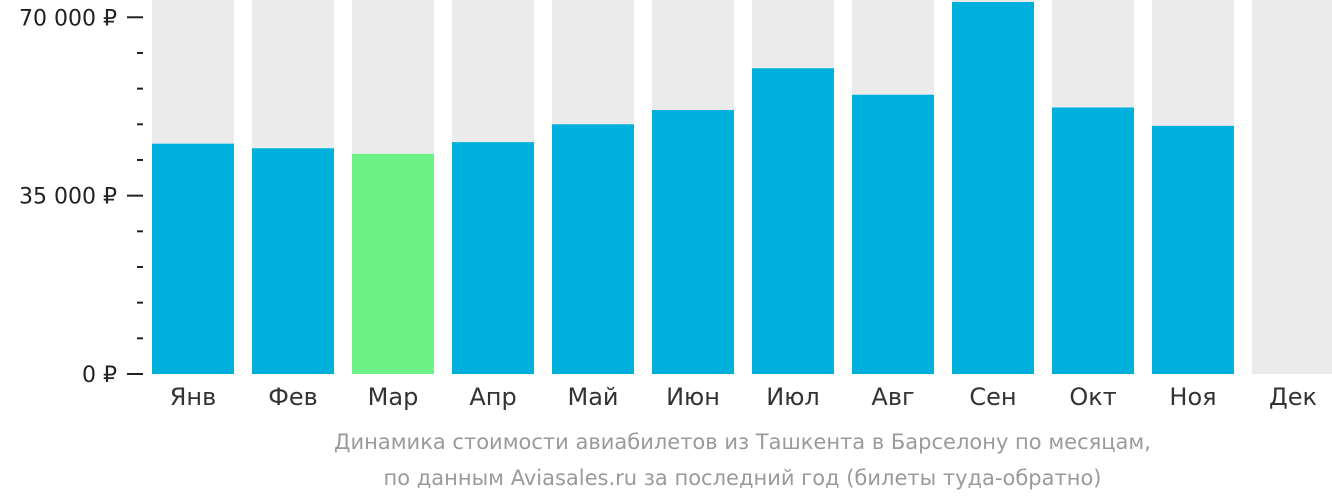  Describe the element at coordinates (1092, 397) in the screenshot. I see `x-tick-label: Окт` at that location.